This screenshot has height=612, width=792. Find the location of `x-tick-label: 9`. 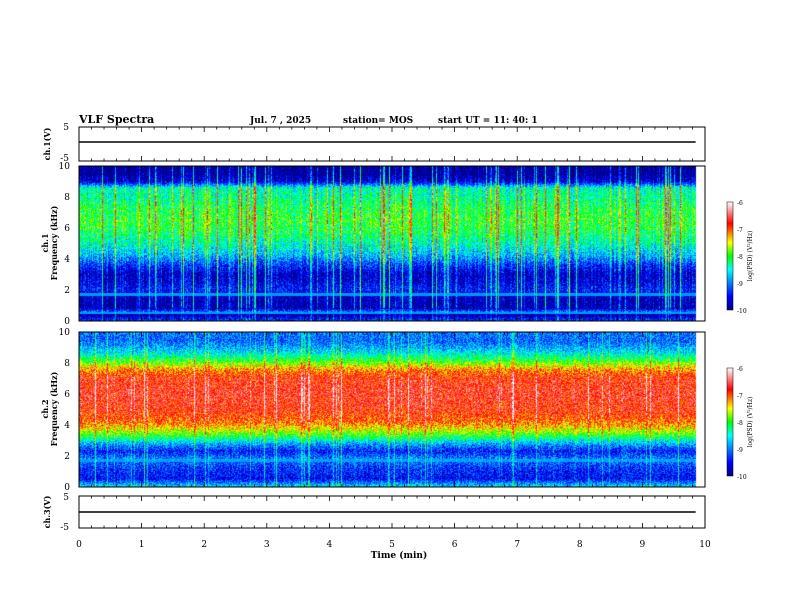

x-tick-label: 9 is located at coordinates (643, 545).